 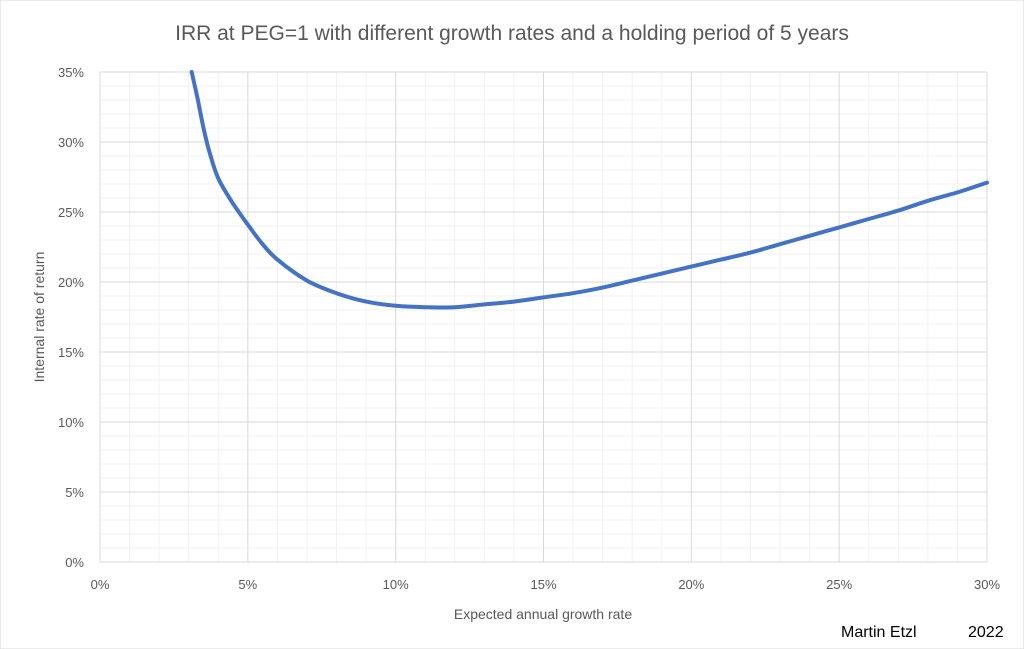 What do you see at coordinates (987, 584) in the screenshot?
I see `x-tick-label: 30%` at bounding box center [987, 584].